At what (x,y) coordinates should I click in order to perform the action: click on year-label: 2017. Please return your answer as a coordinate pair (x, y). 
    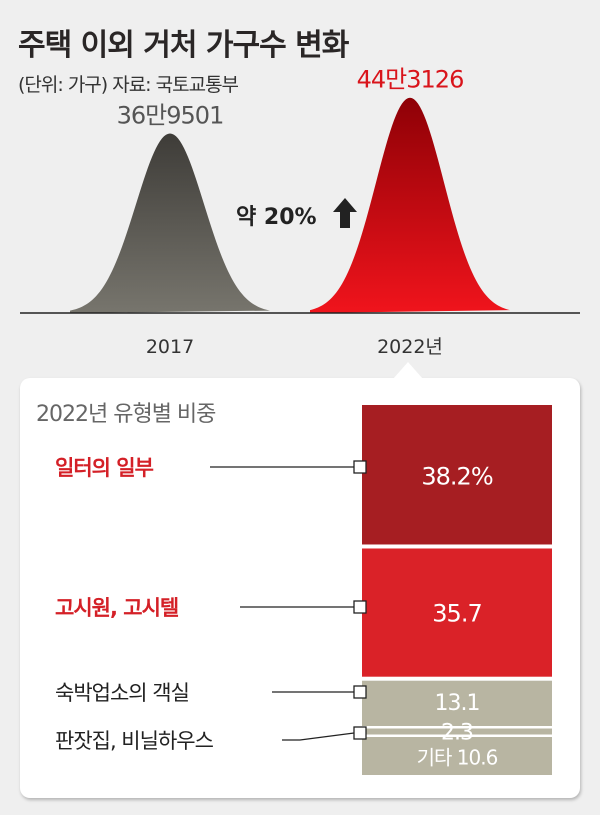
    Looking at the image, I should click on (170, 347).